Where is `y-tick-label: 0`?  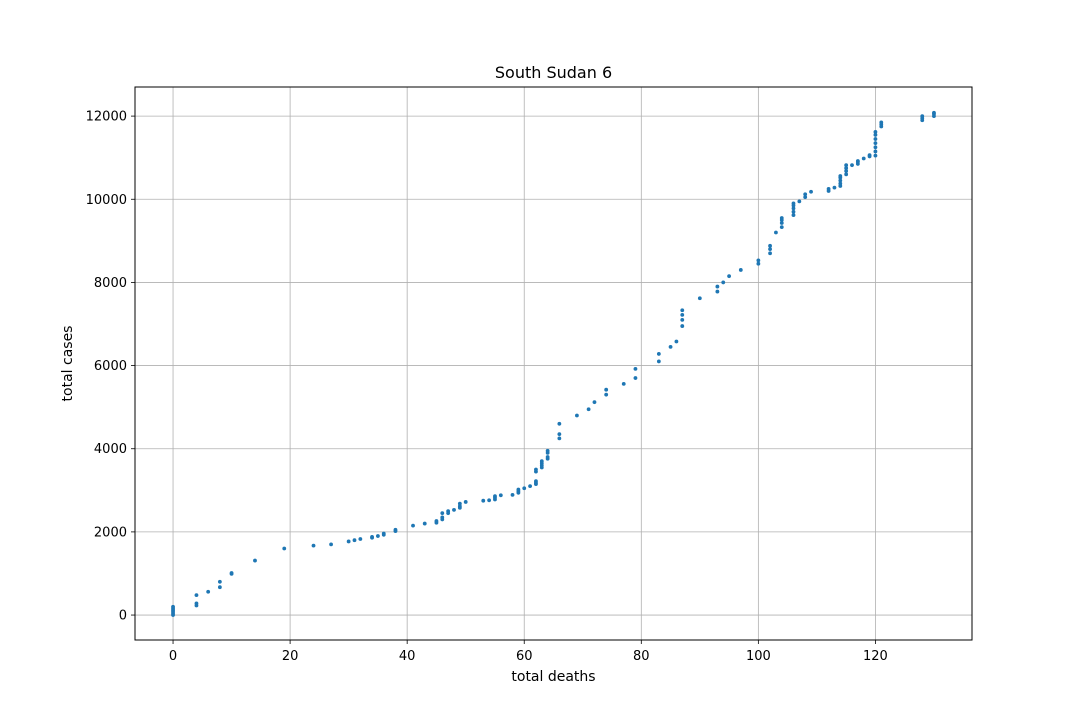 y-tick-label: 0 is located at coordinates (123, 616).